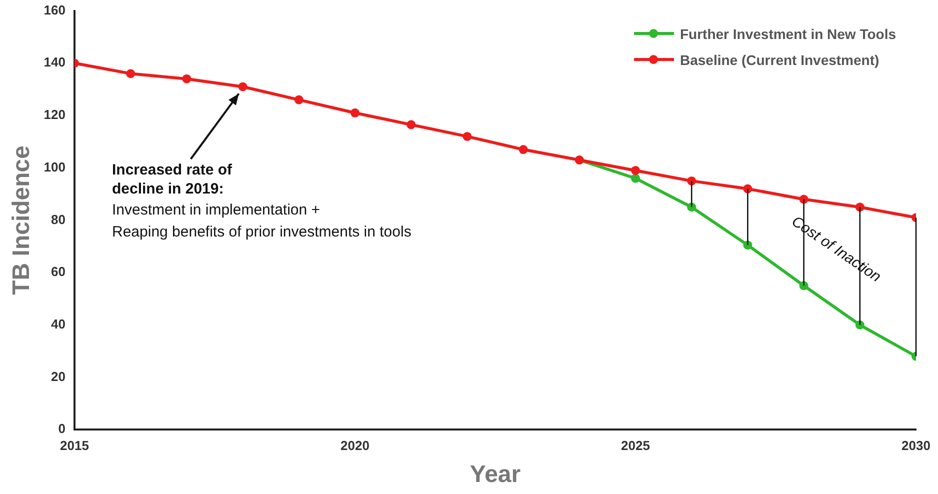  What do you see at coordinates (58, 376) in the screenshot?
I see `y-tick-label: 20` at bounding box center [58, 376].